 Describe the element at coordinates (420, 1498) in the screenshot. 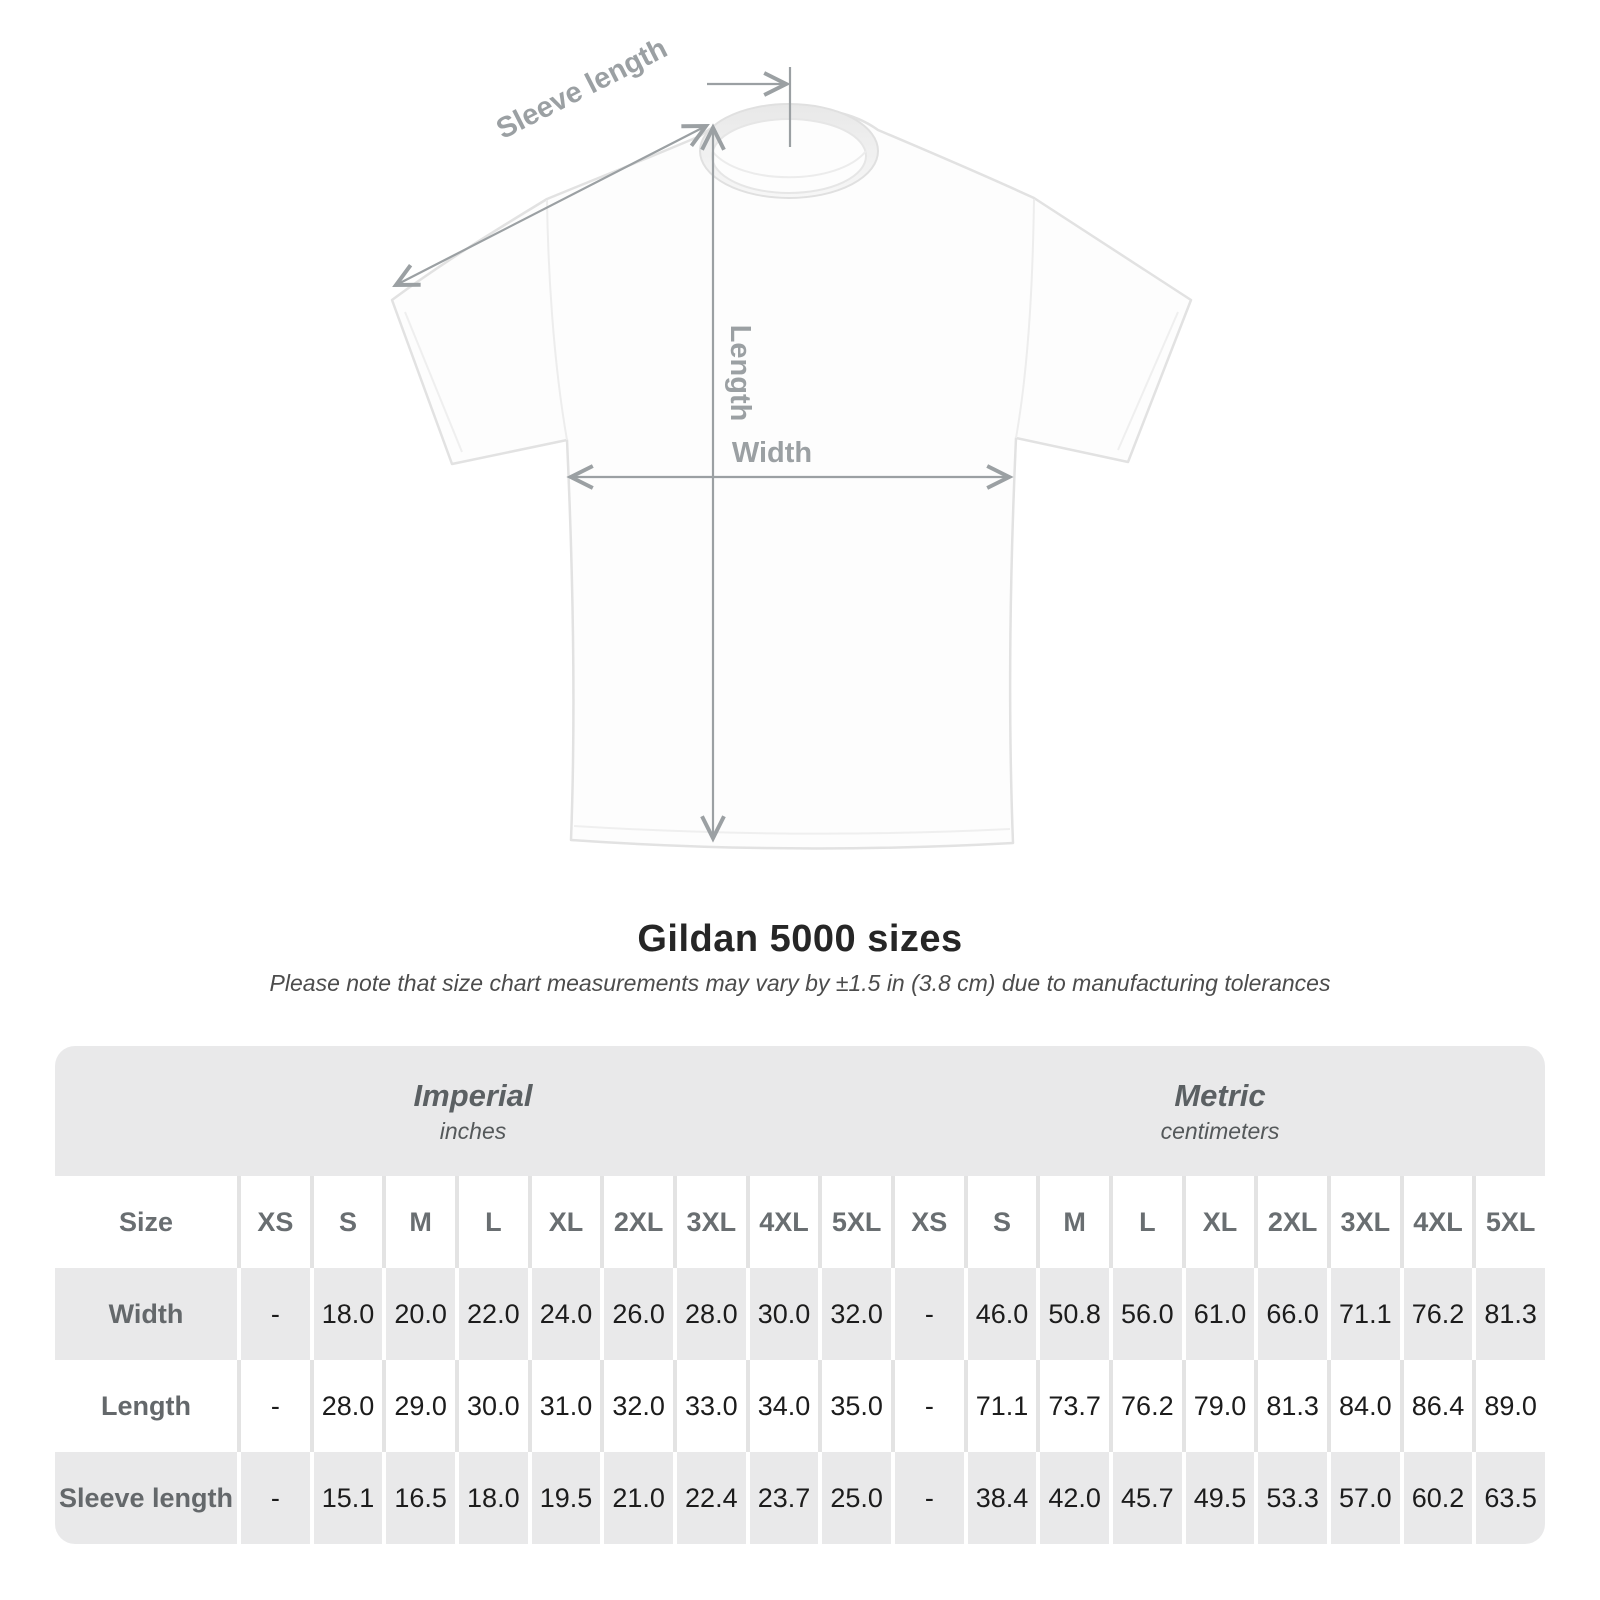

I see `table-cell: 16.5` at that location.